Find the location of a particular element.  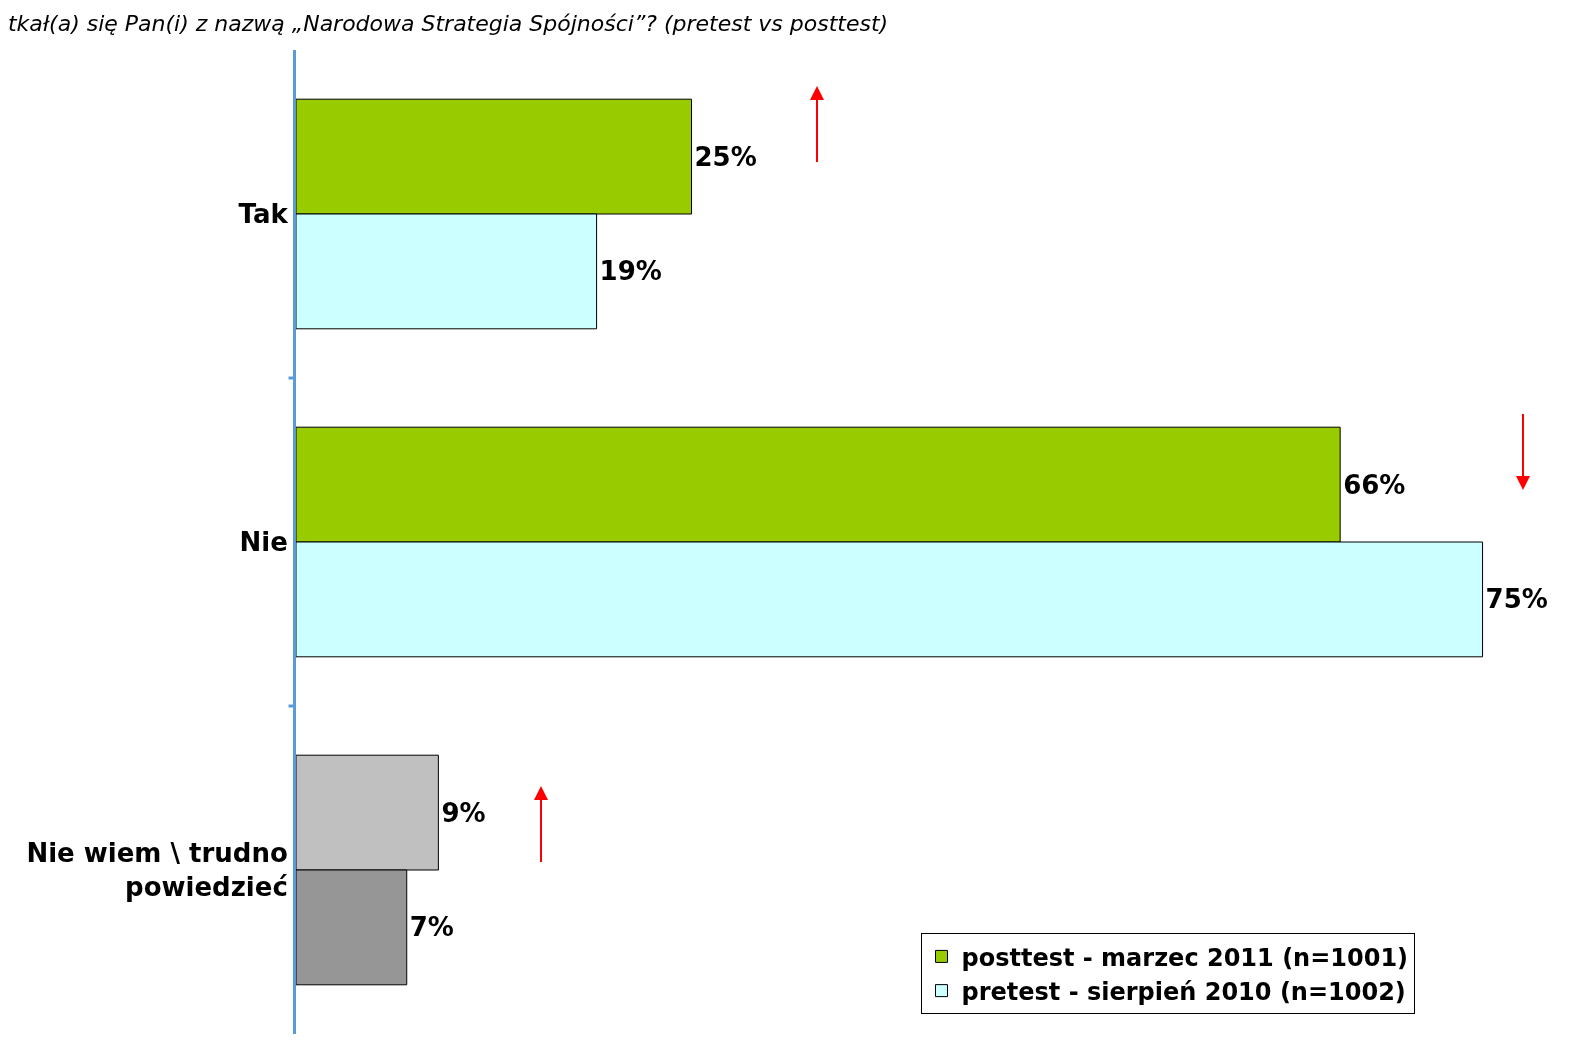

data-label: 25% is located at coordinates (725, 156).